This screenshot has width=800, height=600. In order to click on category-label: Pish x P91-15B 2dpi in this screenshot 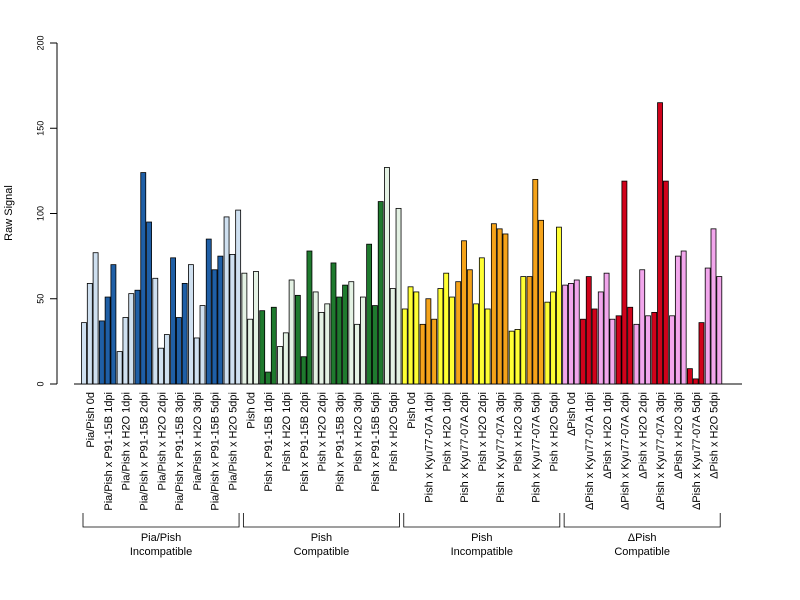, I will do `click(305, 442)`.